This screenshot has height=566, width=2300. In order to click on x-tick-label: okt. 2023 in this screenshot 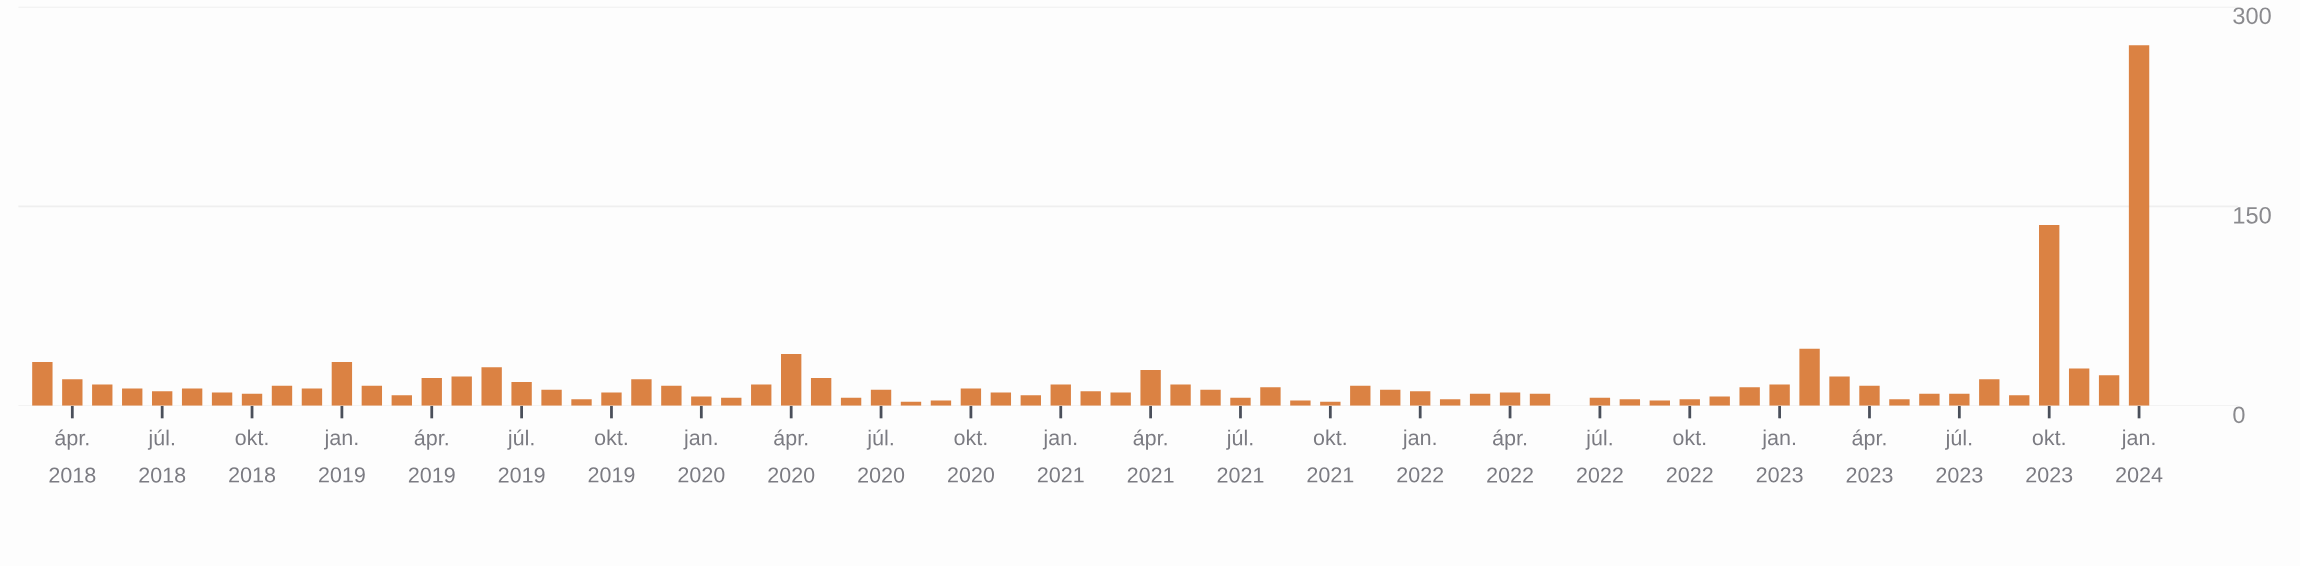, I will do `click(2049, 456)`.